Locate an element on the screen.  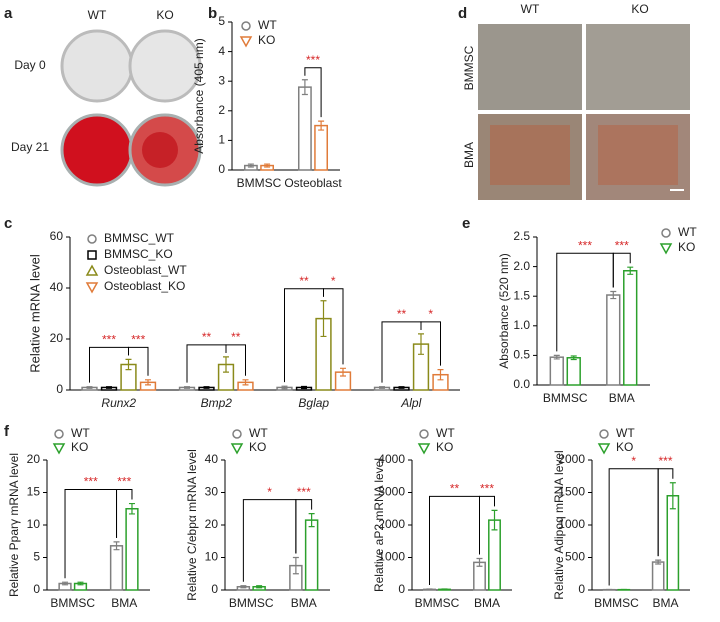
y-tick-label: 2.5 is located at coordinates (521, 236).